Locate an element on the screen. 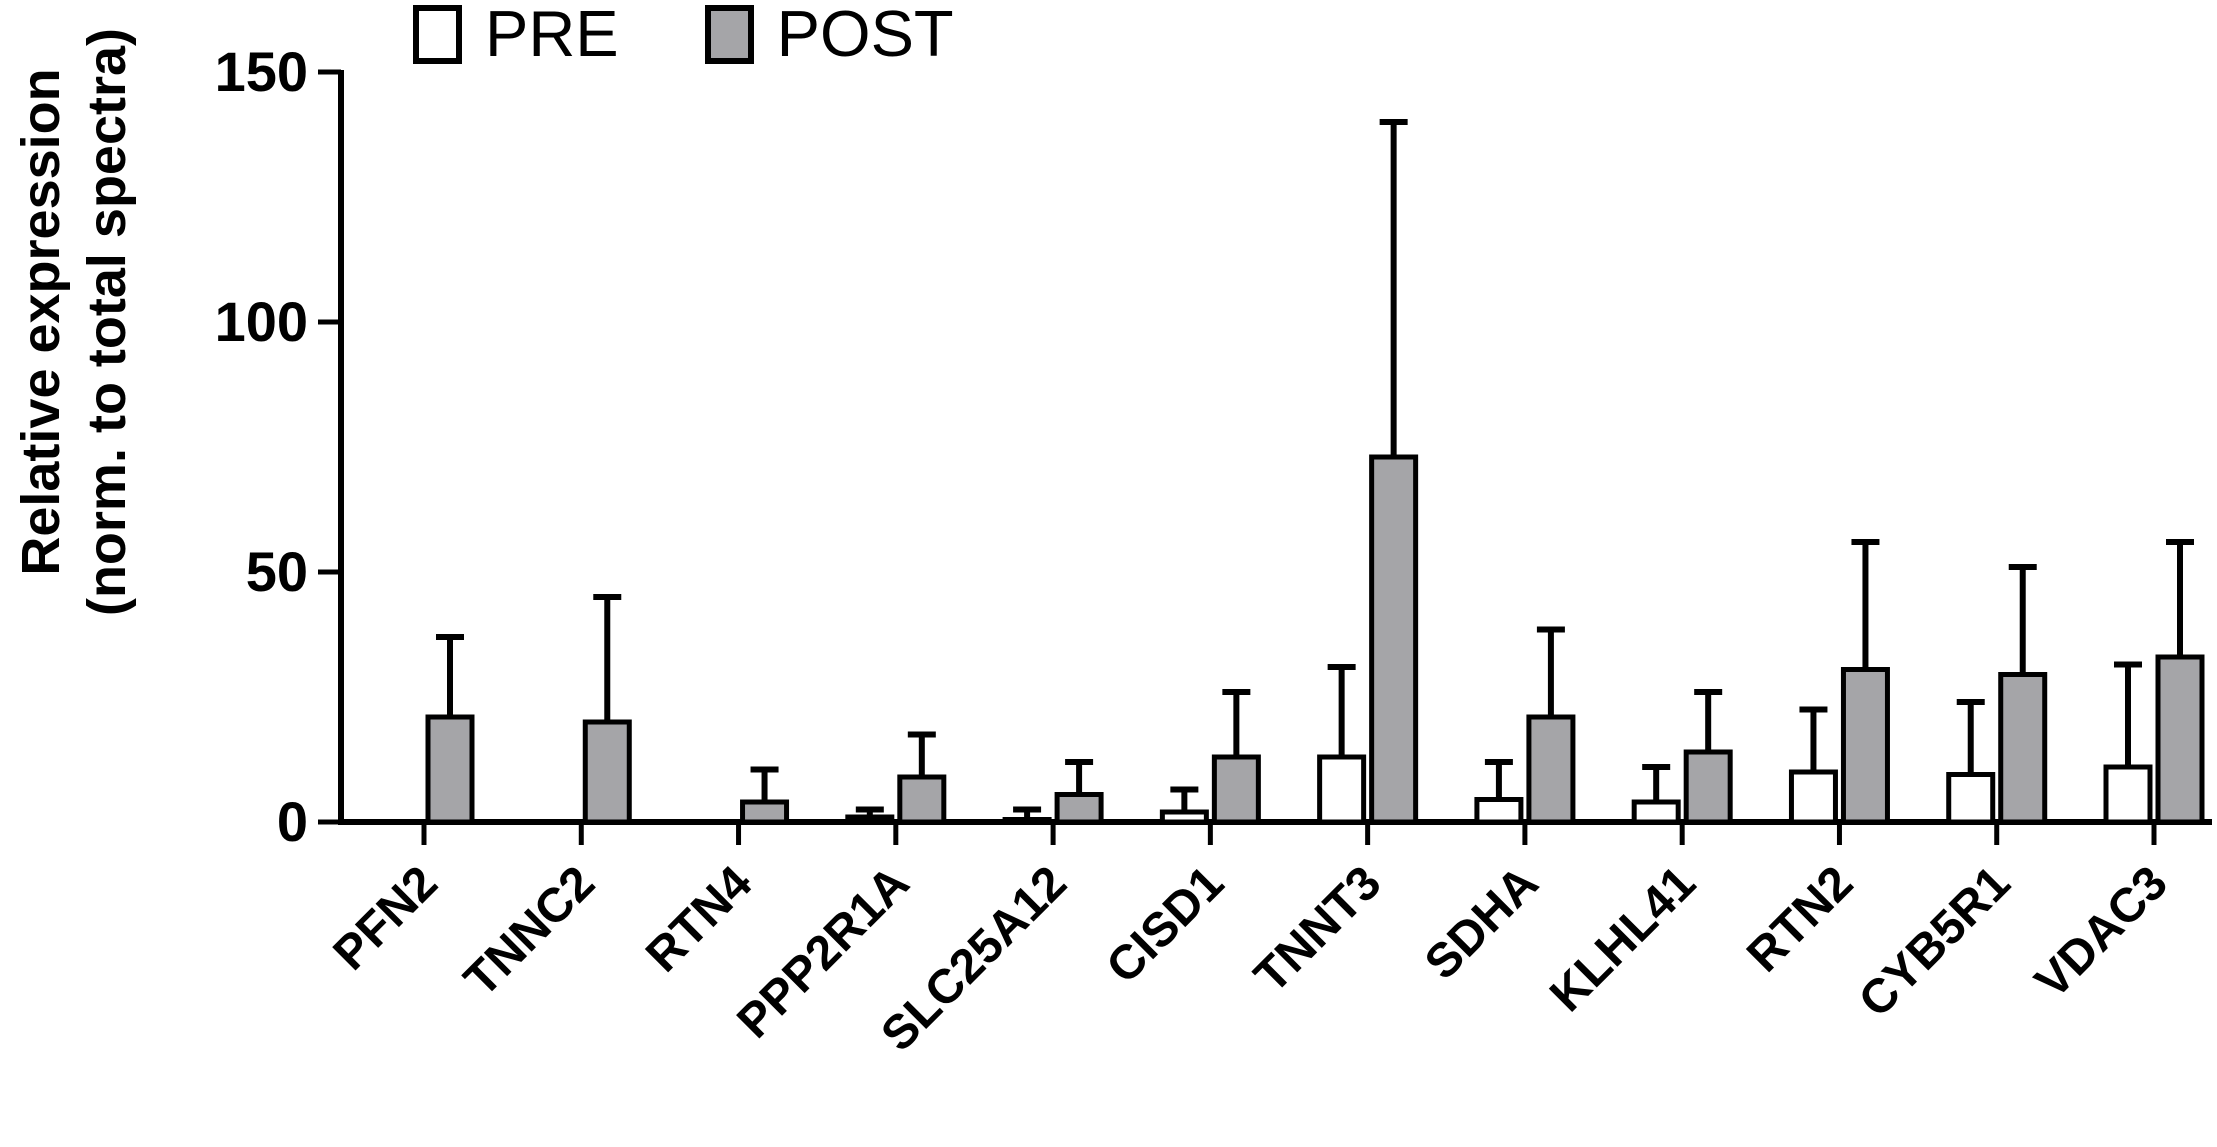 This screenshot has height=1147, width=2217. bar-post-CISD1 is located at coordinates (1236, 789).